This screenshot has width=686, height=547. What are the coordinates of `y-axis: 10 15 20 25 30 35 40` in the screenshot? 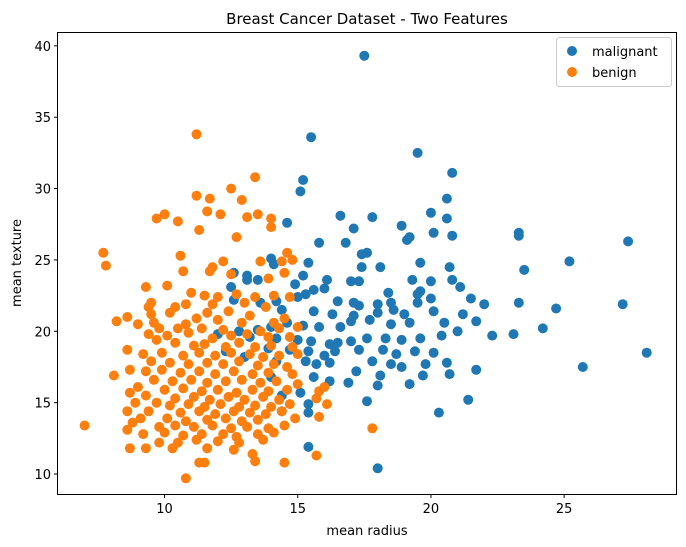 It's located at (46, 261).